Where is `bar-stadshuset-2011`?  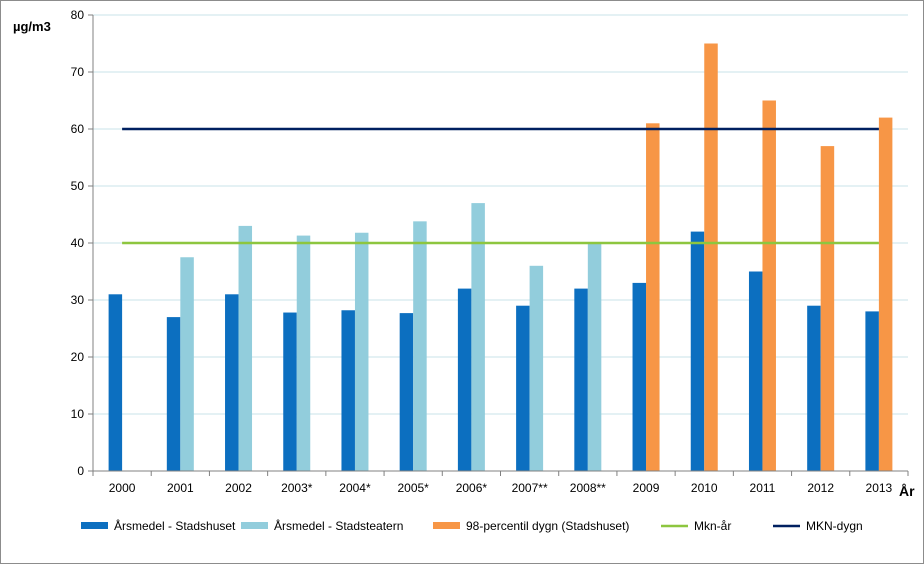 bar-stadshuset-2011 is located at coordinates (755, 371).